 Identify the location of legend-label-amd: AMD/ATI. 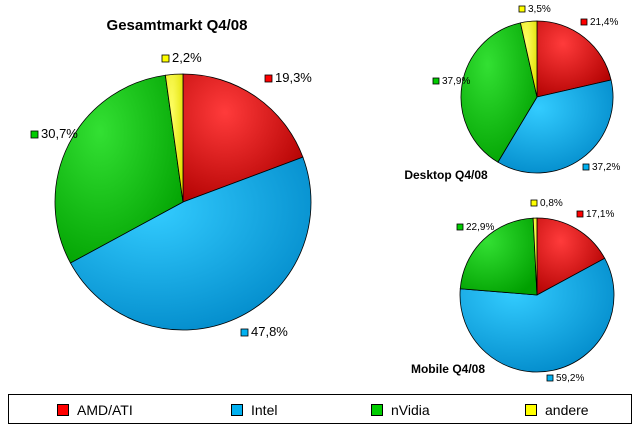
(105, 410).